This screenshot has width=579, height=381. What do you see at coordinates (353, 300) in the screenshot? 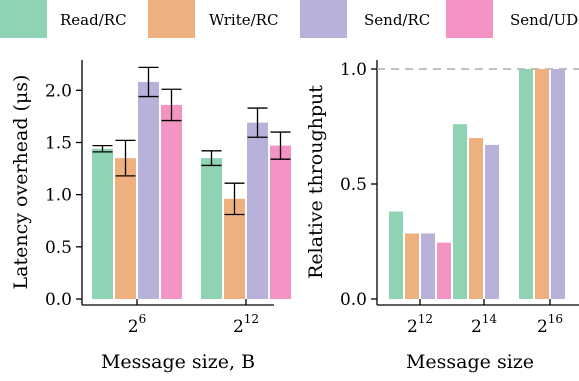
I see `throughput-y-tick-label: 0.0` at bounding box center [353, 300].